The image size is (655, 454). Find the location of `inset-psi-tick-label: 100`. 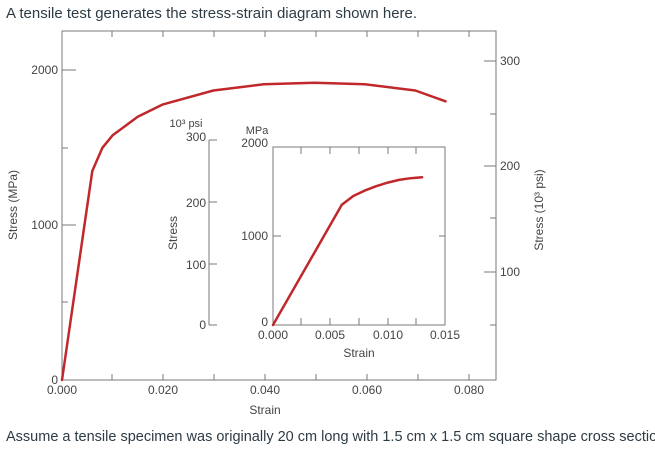

inset-psi-tick-label: 100 is located at coordinates (196, 265).